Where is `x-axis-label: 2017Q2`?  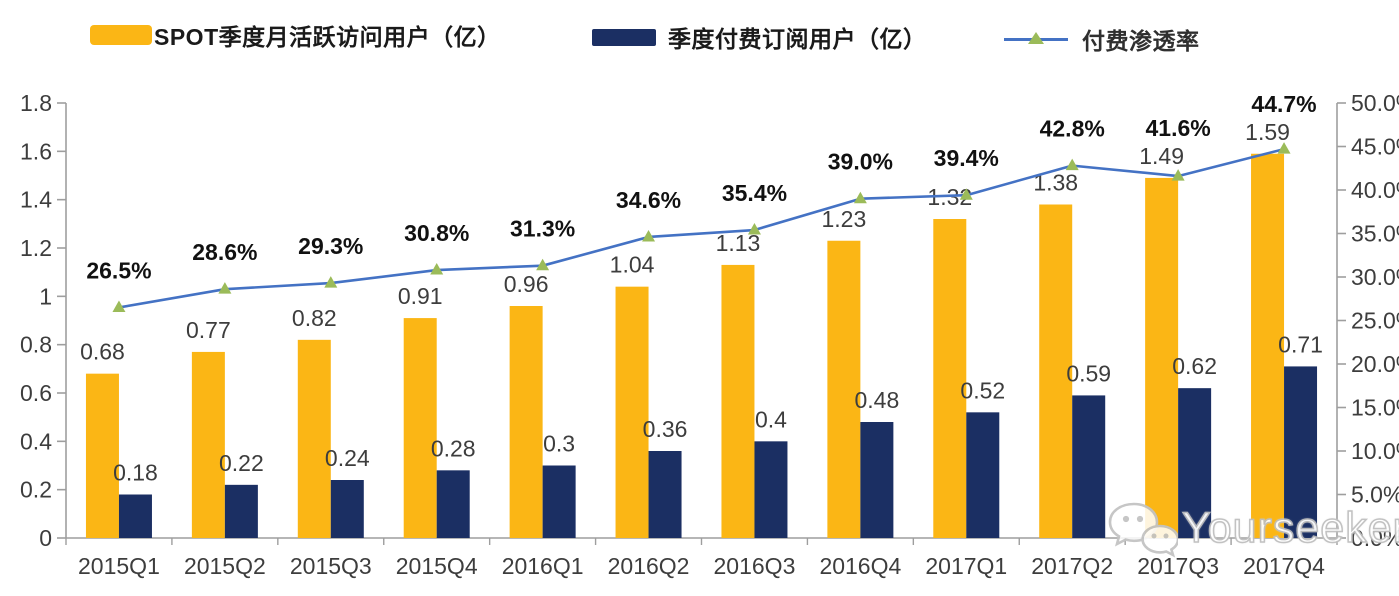
x-axis-label: 2017Q2 is located at coordinates (1072, 566).